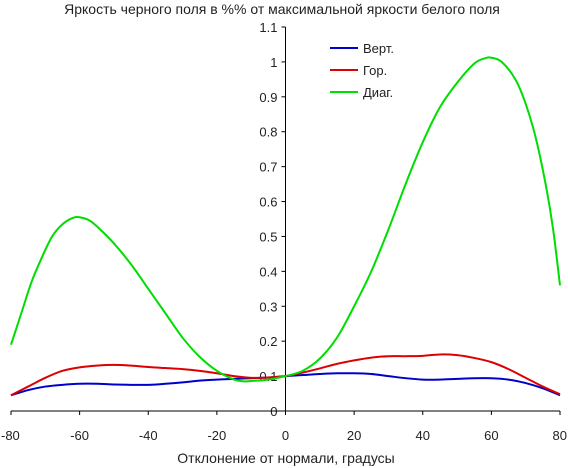  What do you see at coordinates (375, 70) in the screenshot?
I see `legend-label: Гор.` at bounding box center [375, 70].